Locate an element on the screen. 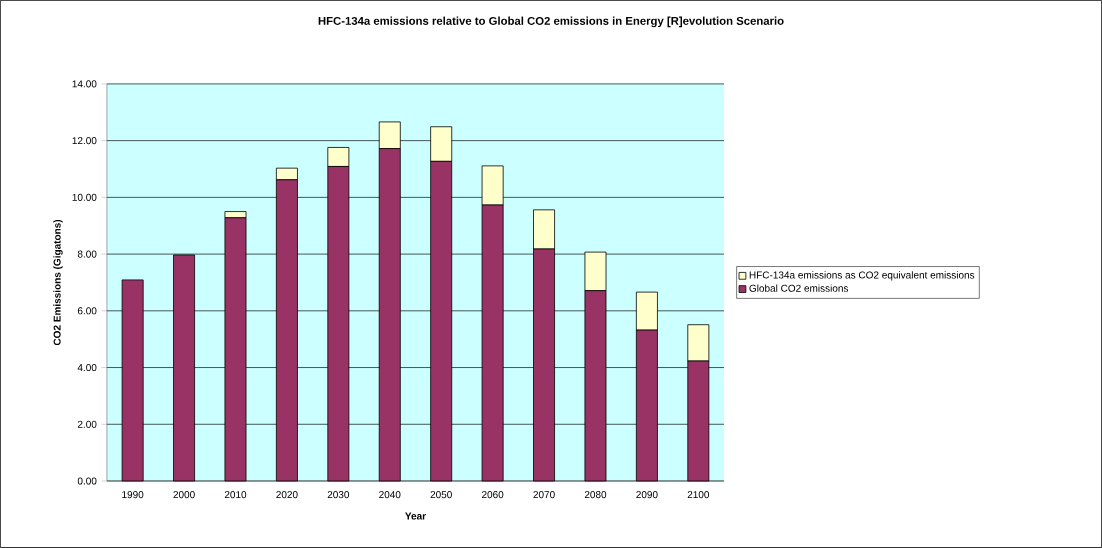  x-axis-title: Year is located at coordinates (415, 516).